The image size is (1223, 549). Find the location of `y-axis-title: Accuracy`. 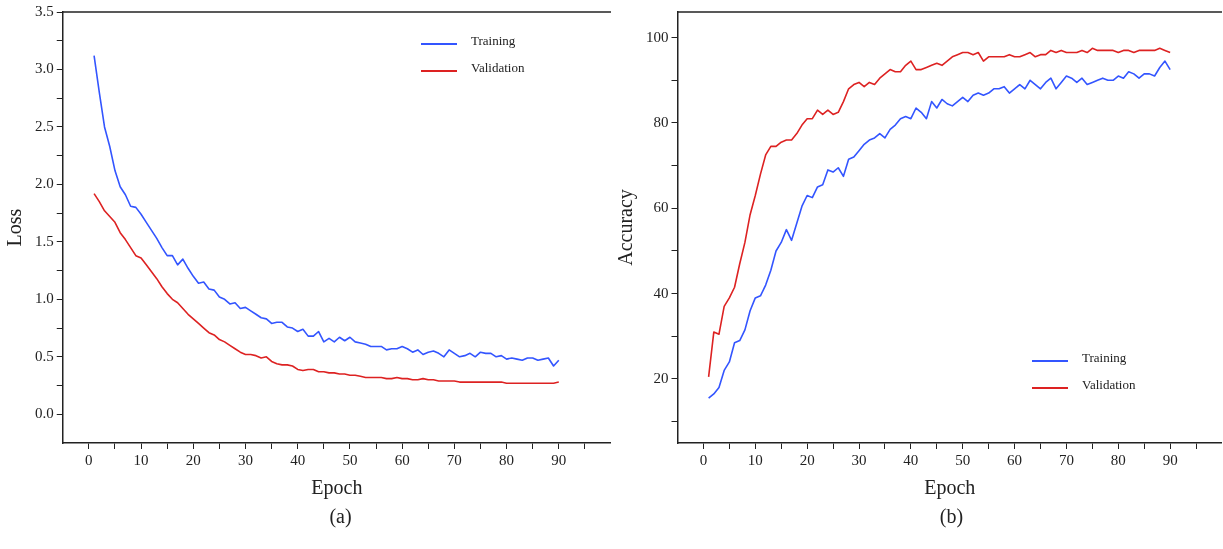

y-axis-title: Accuracy is located at coordinates (626, 227).